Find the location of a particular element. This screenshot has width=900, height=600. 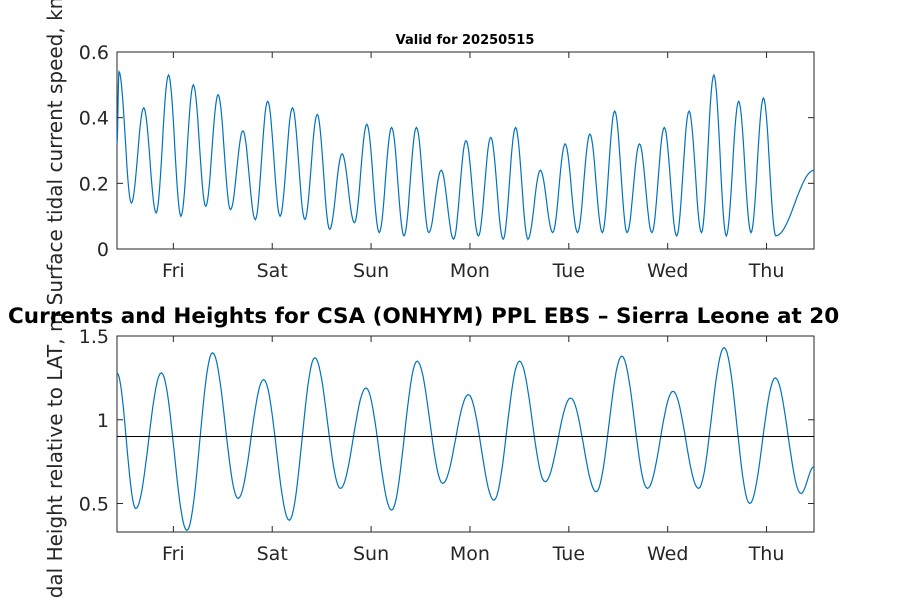

y-tick-label: 0.2 is located at coordinates (94, 184).